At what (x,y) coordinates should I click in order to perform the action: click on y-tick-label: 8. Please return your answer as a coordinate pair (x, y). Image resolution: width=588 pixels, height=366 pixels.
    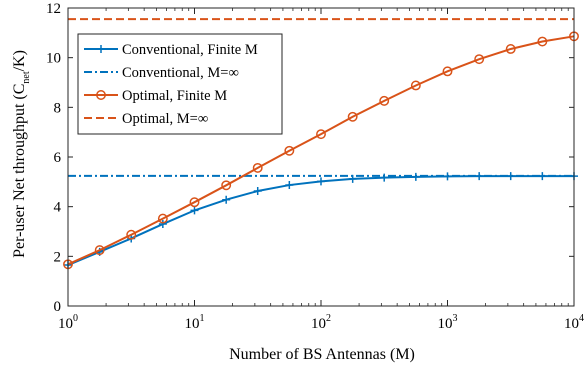
    Looking at the image, I should click on (58, 108).